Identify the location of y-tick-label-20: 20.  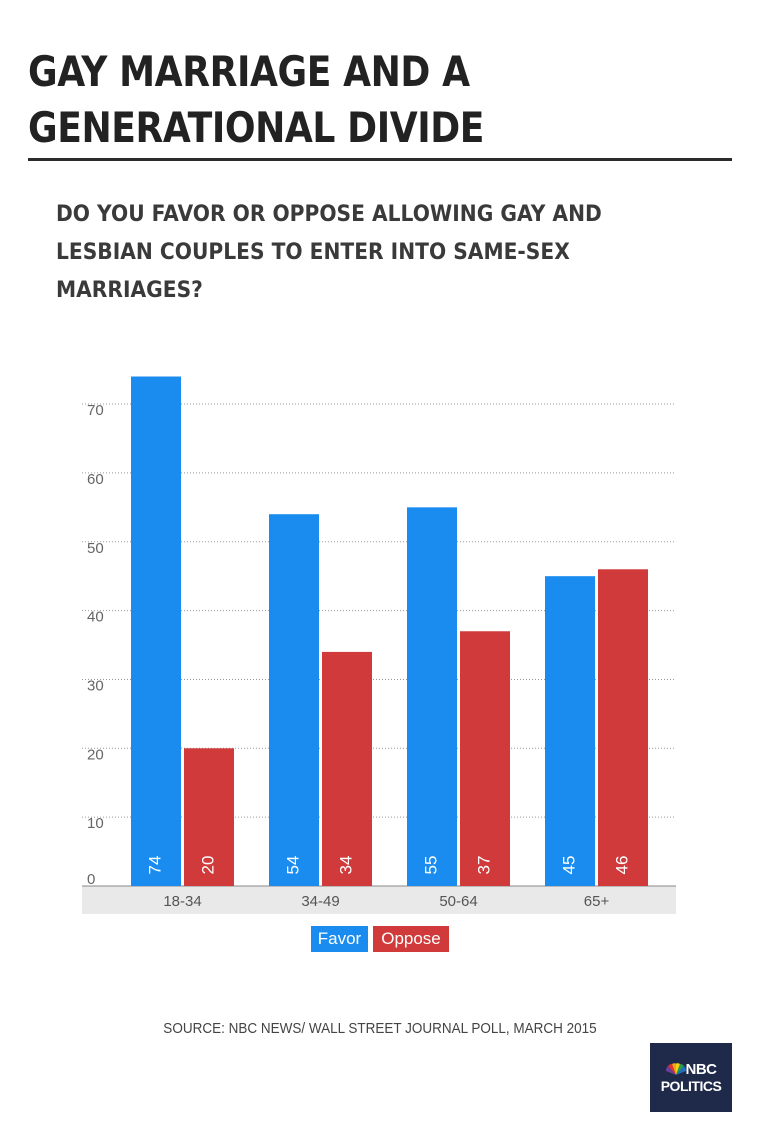
(95, 754).